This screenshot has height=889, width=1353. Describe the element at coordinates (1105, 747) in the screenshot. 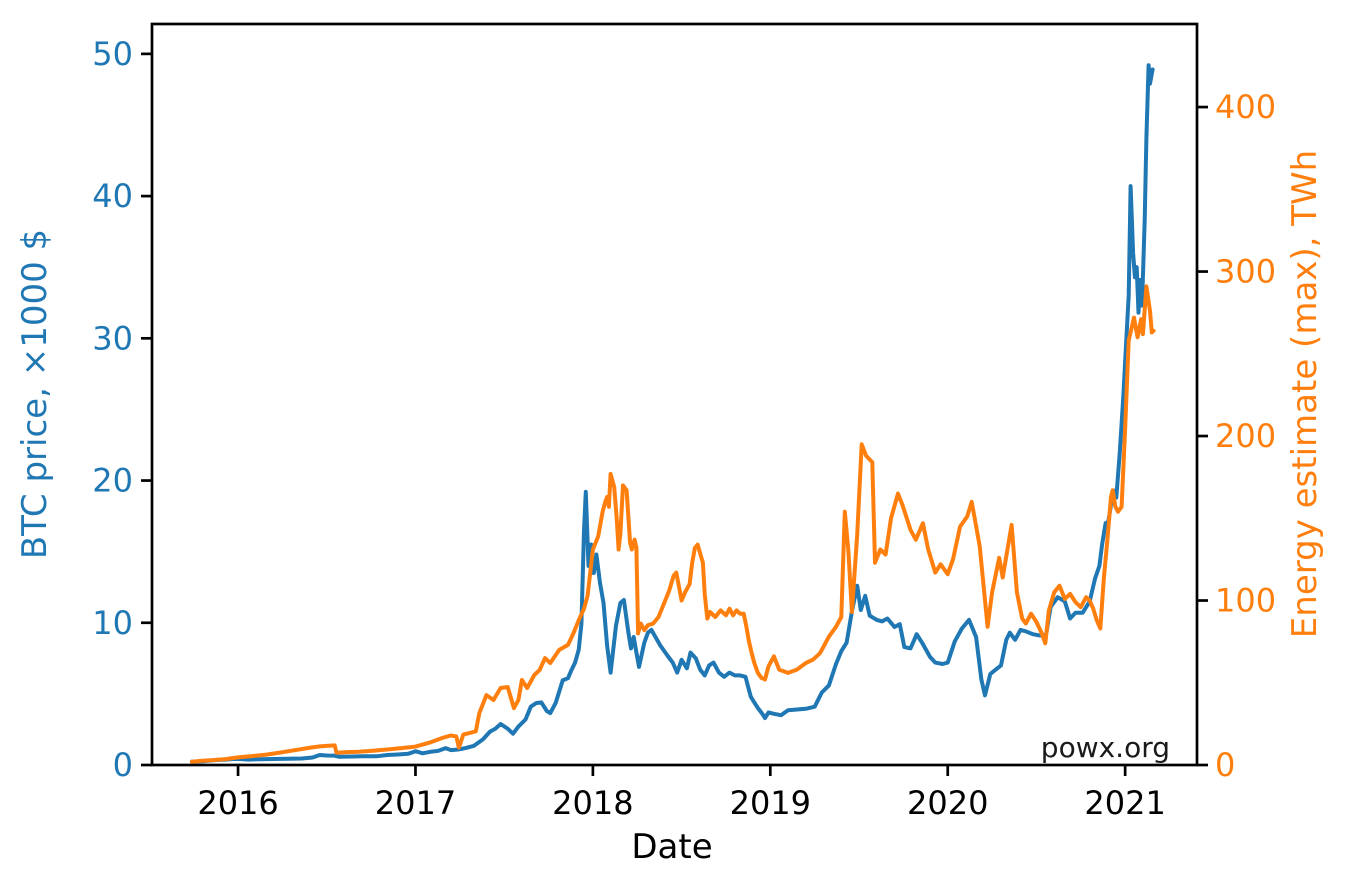

I see `watermark-text: powx.org` at that location.